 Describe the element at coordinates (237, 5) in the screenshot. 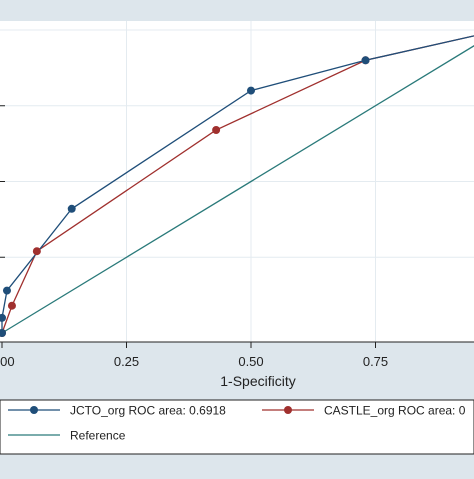

I see `top-band` at that location.